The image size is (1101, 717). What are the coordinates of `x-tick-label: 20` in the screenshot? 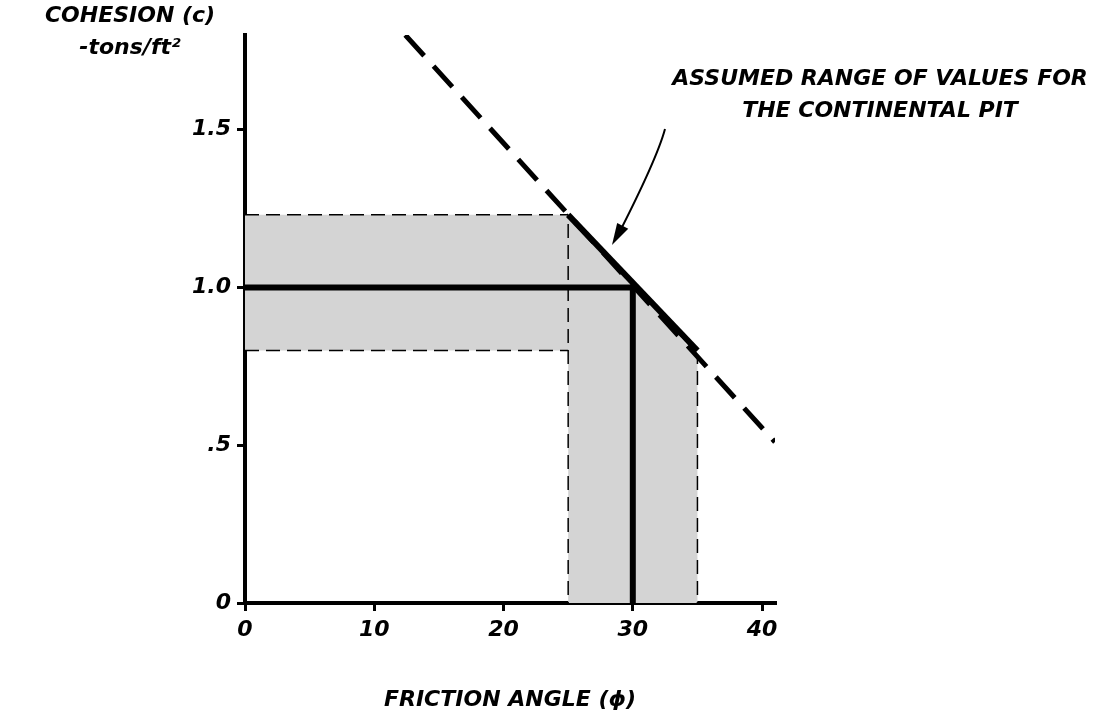 It's located at (503, 628).